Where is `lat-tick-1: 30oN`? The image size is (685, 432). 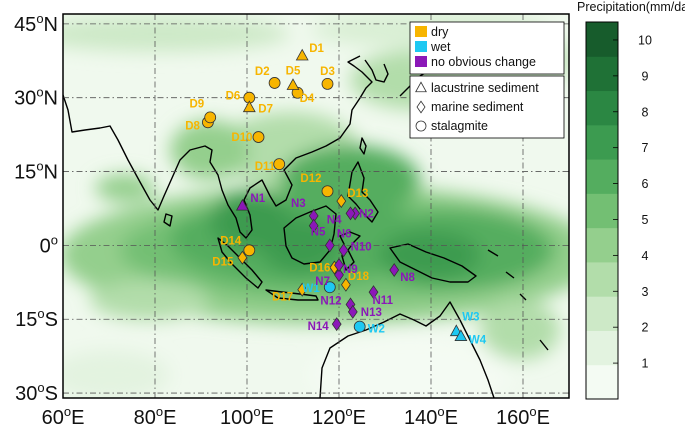 lat-tick-1: 30oN is located at coordinates (36, 97).